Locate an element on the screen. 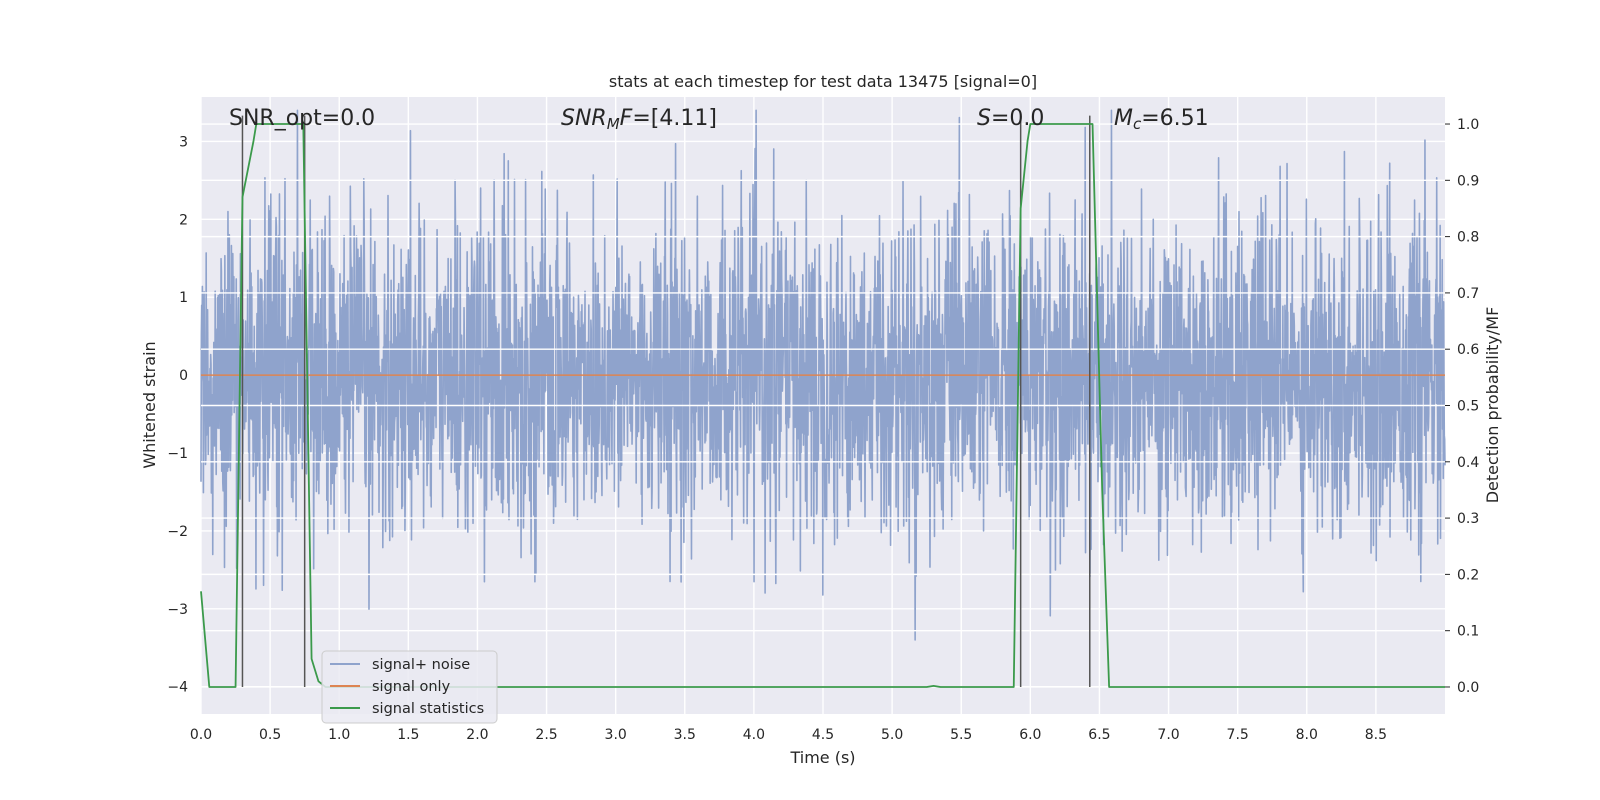  annotation-snr-opt: SNR_opt=0.0 is located at coordinates (302, 118).